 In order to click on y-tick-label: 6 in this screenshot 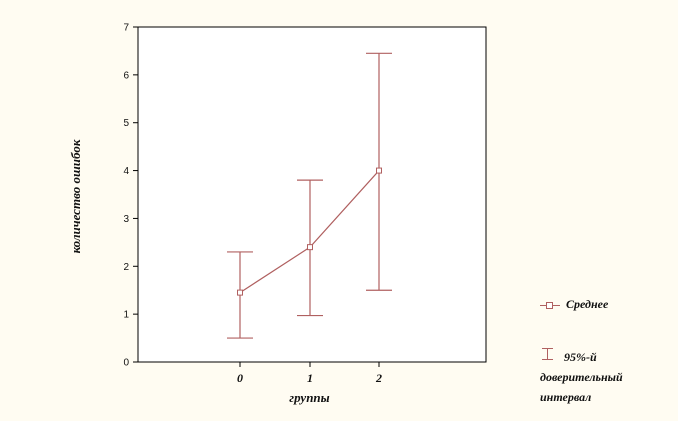, I will do `click(126, 75)`.